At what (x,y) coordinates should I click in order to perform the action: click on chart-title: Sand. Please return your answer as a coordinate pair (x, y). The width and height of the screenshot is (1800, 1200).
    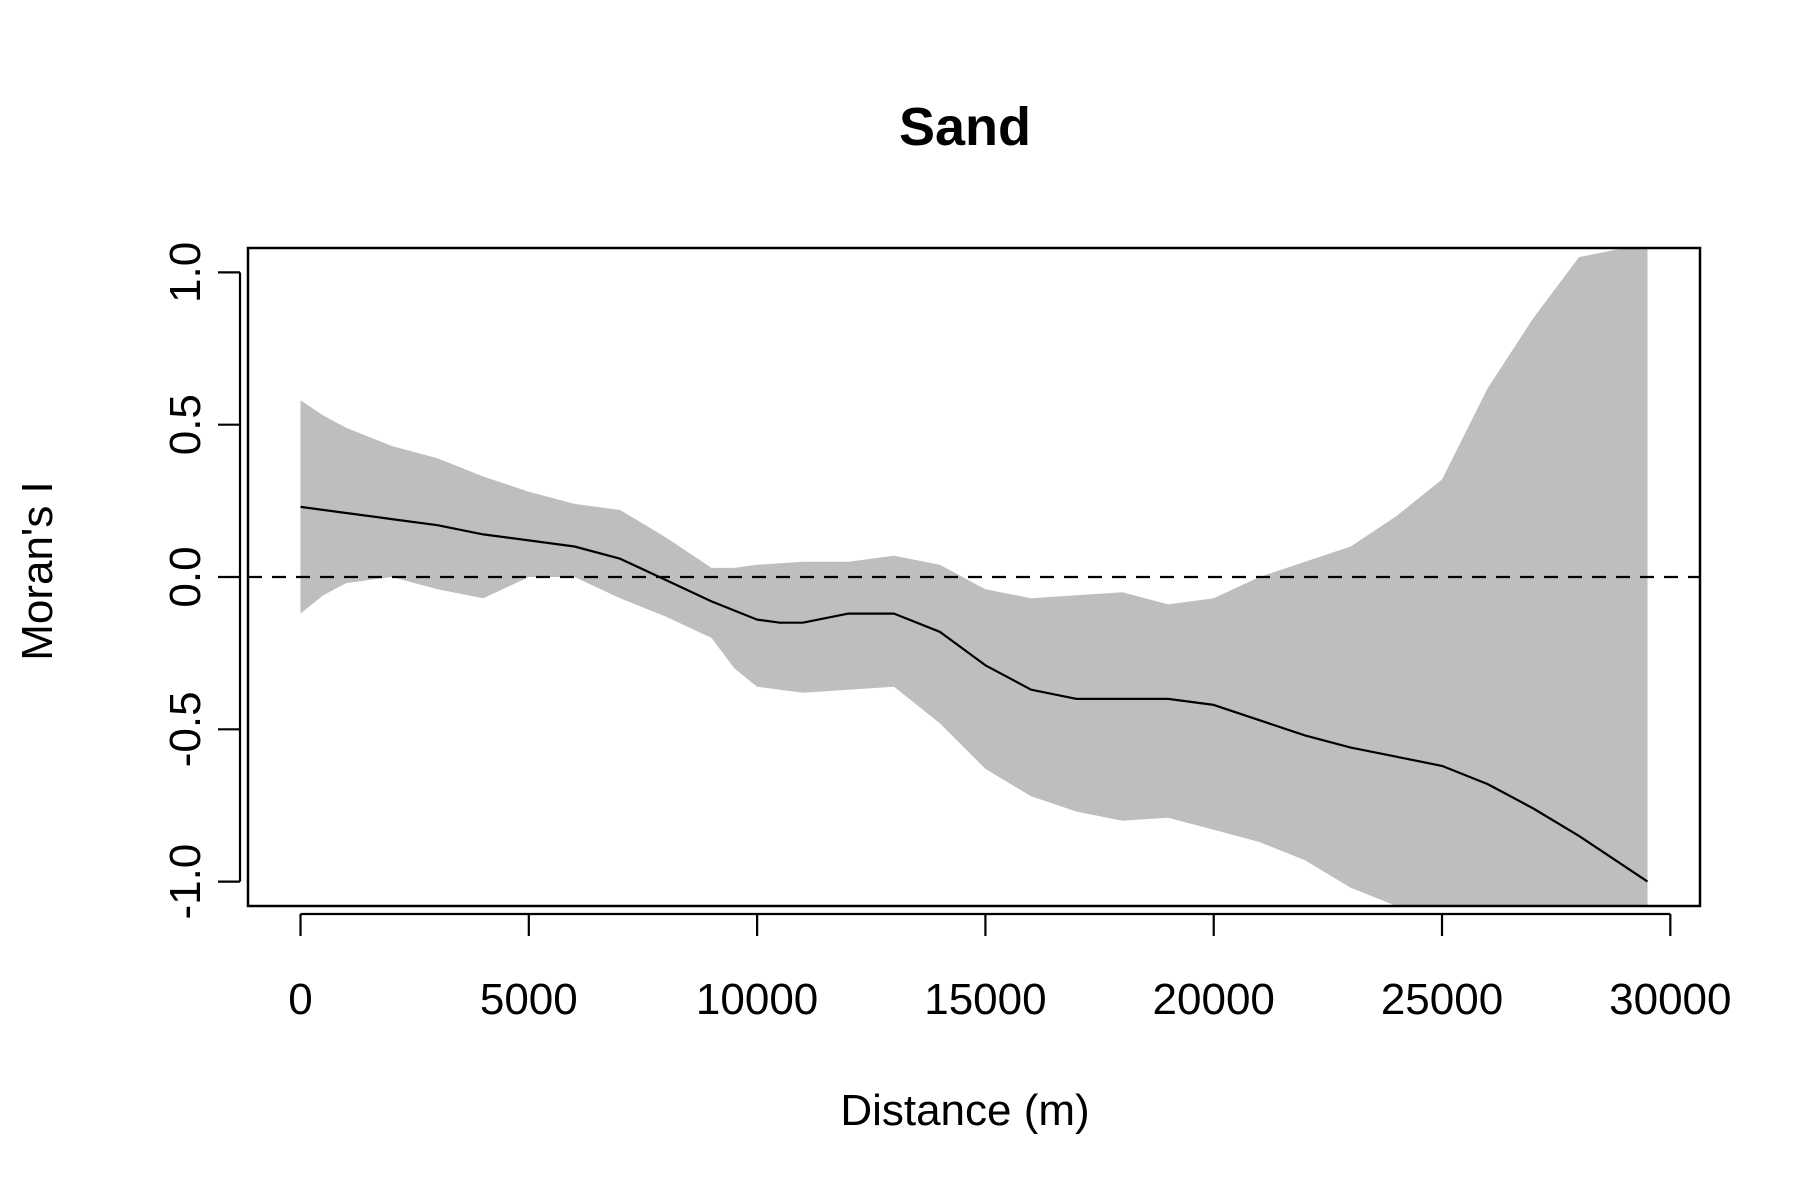
    Looking at the image, I should click on (965, 127).